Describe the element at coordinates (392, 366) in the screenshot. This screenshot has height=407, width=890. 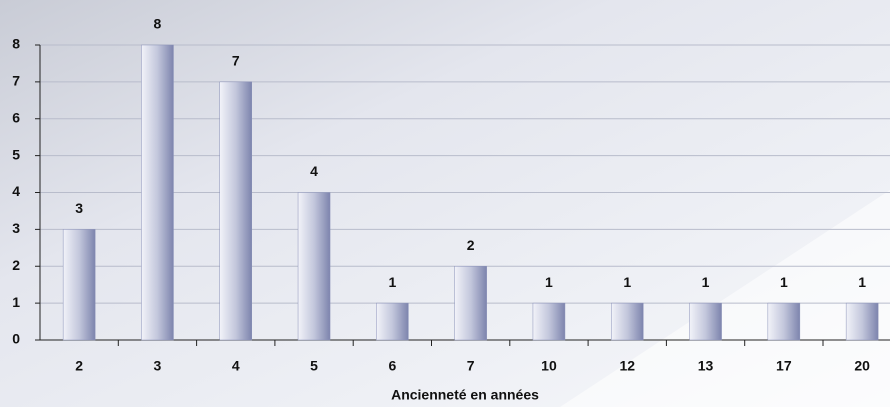
I see `x-tick-label: 6` at that location.